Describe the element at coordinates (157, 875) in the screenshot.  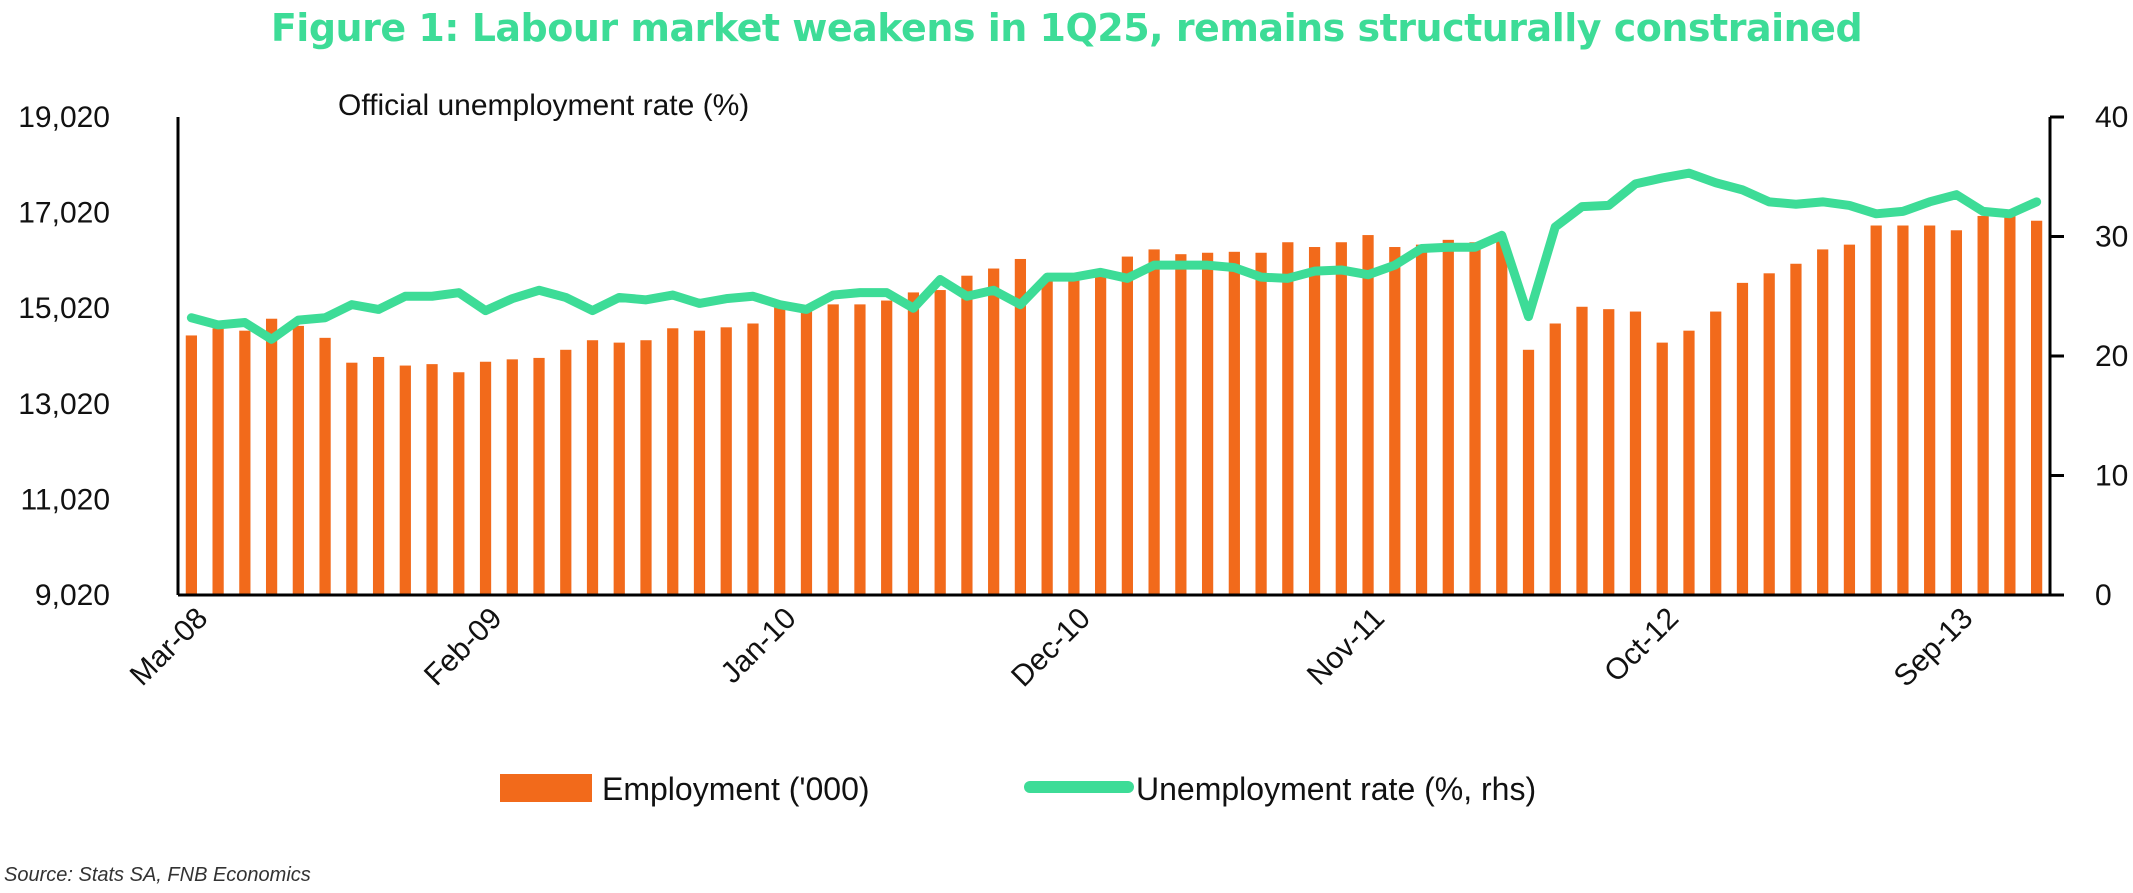
I see `source-note: Source: Stats SA, FNB Economics` at that location.